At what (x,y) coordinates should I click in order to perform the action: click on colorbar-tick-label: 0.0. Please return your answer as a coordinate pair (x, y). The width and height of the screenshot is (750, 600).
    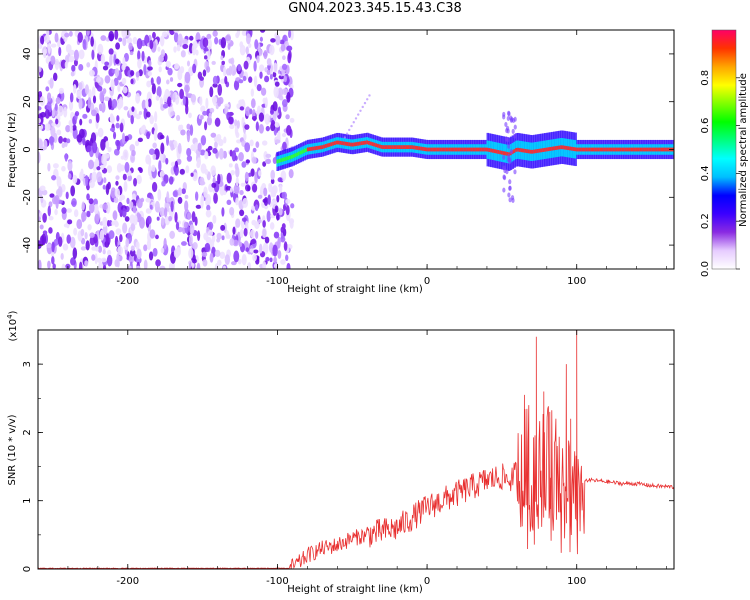
    Looking at the image, I should click on (705, 269).